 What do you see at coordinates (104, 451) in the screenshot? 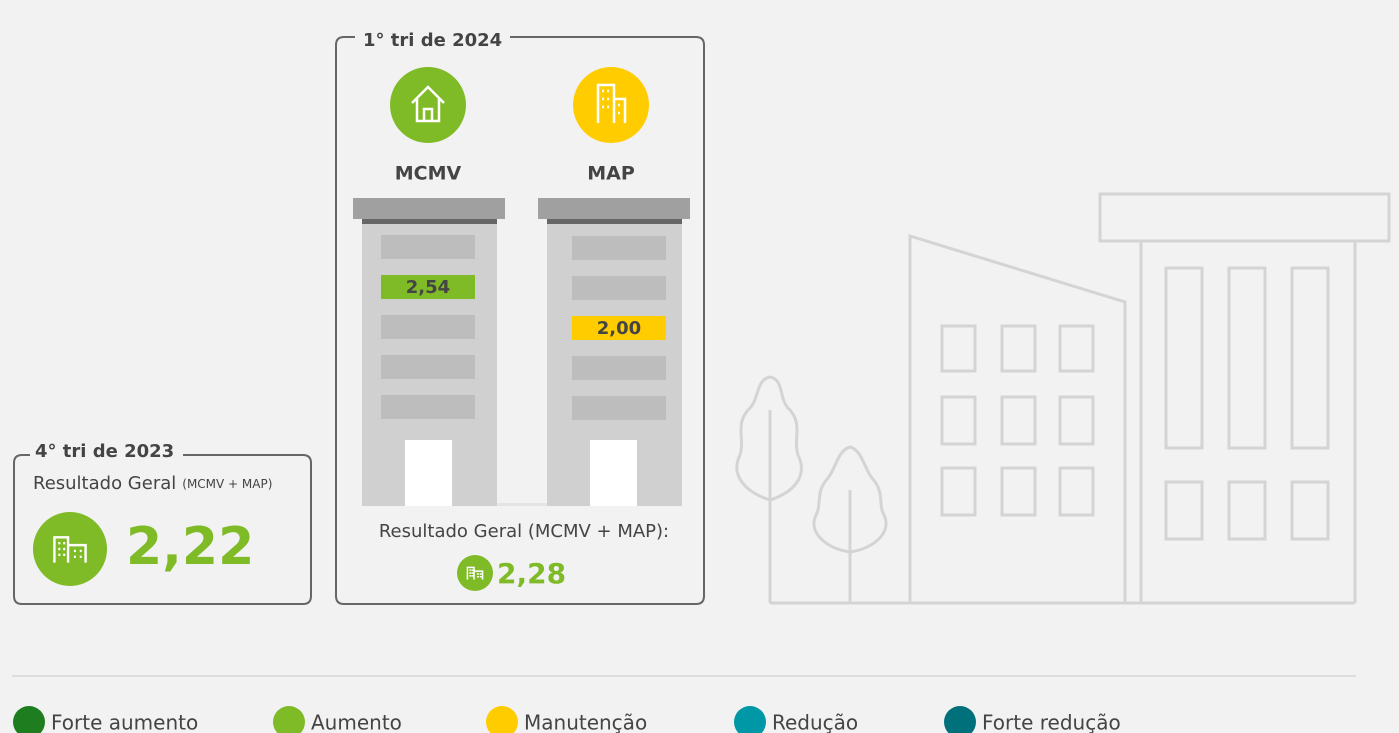
I see `previous-title: 4° tri de 2023` at bounding box center [104, 451].